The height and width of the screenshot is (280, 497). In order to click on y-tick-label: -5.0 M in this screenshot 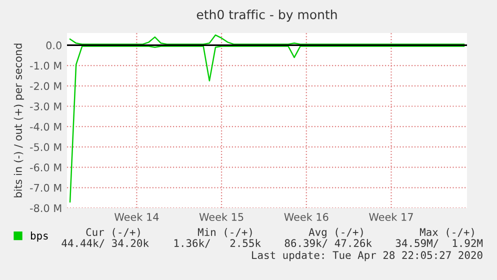, I will do `click(46, 147)`.